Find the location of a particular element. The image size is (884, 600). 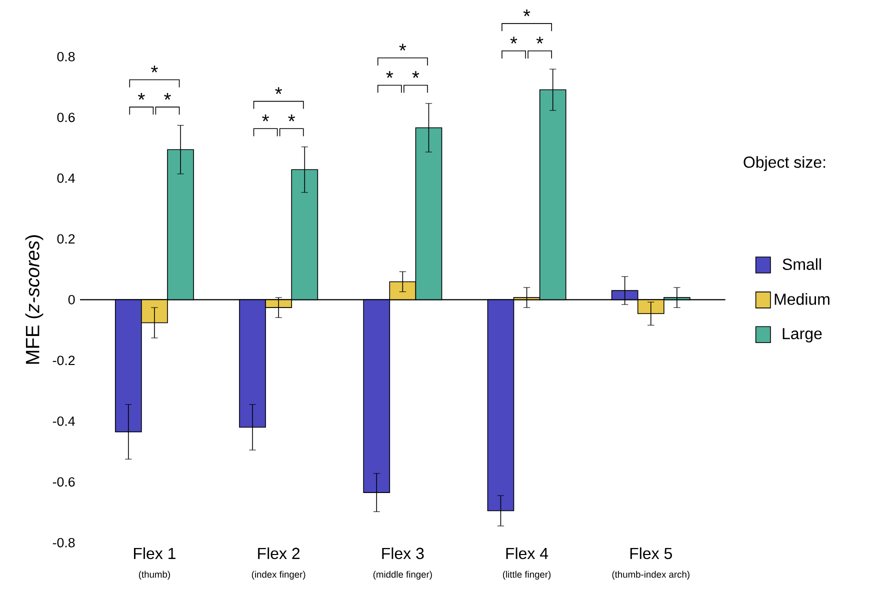

y-tick-label: 0.4 is located at coordinates (66, 178).